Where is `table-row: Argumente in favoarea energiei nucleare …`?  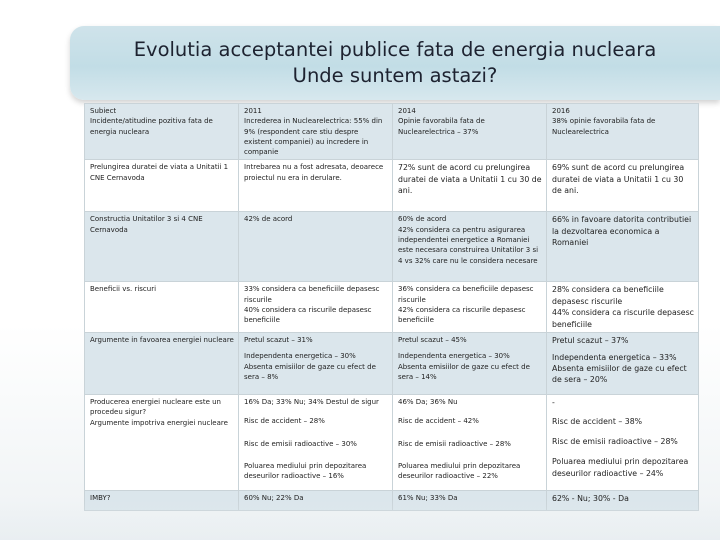 table-row: Argumente in favoarea energiei nucleare … is located at coordinates (391, 364).